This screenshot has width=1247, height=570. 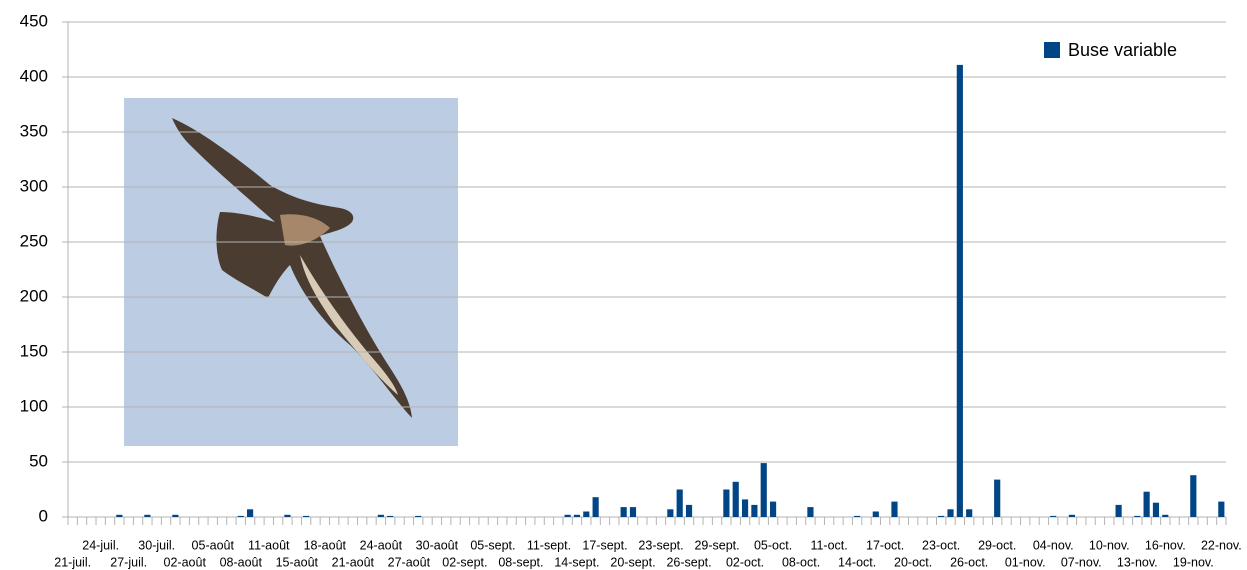 What do you see at coordinates (325, 545) in the screenshot?
I see `x-tick-label: 18-août` at bounding box center [325, 545].